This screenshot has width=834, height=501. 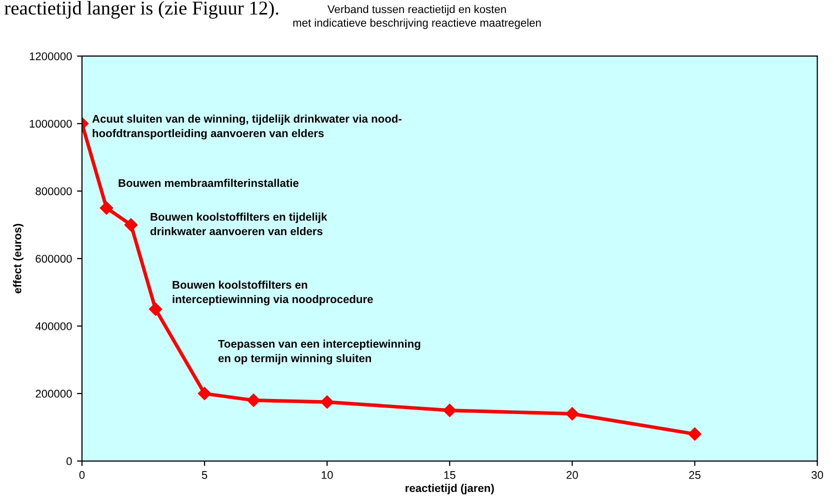 What do you see at coordinates (51, 124) in the screenshot?
I see `y-tick-label: 1000000` at bounding box center [51, 124].